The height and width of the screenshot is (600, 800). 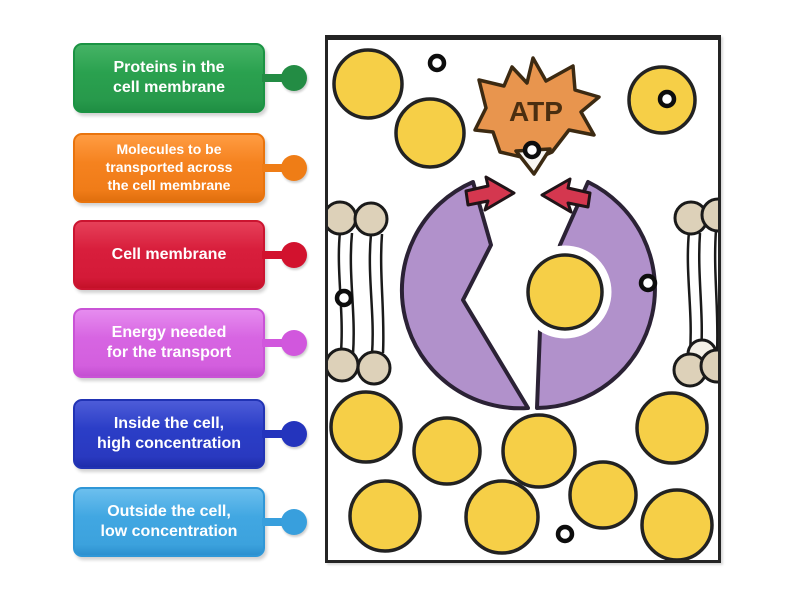 I want to click on drop-target-protein, so click(x=648, y=283).